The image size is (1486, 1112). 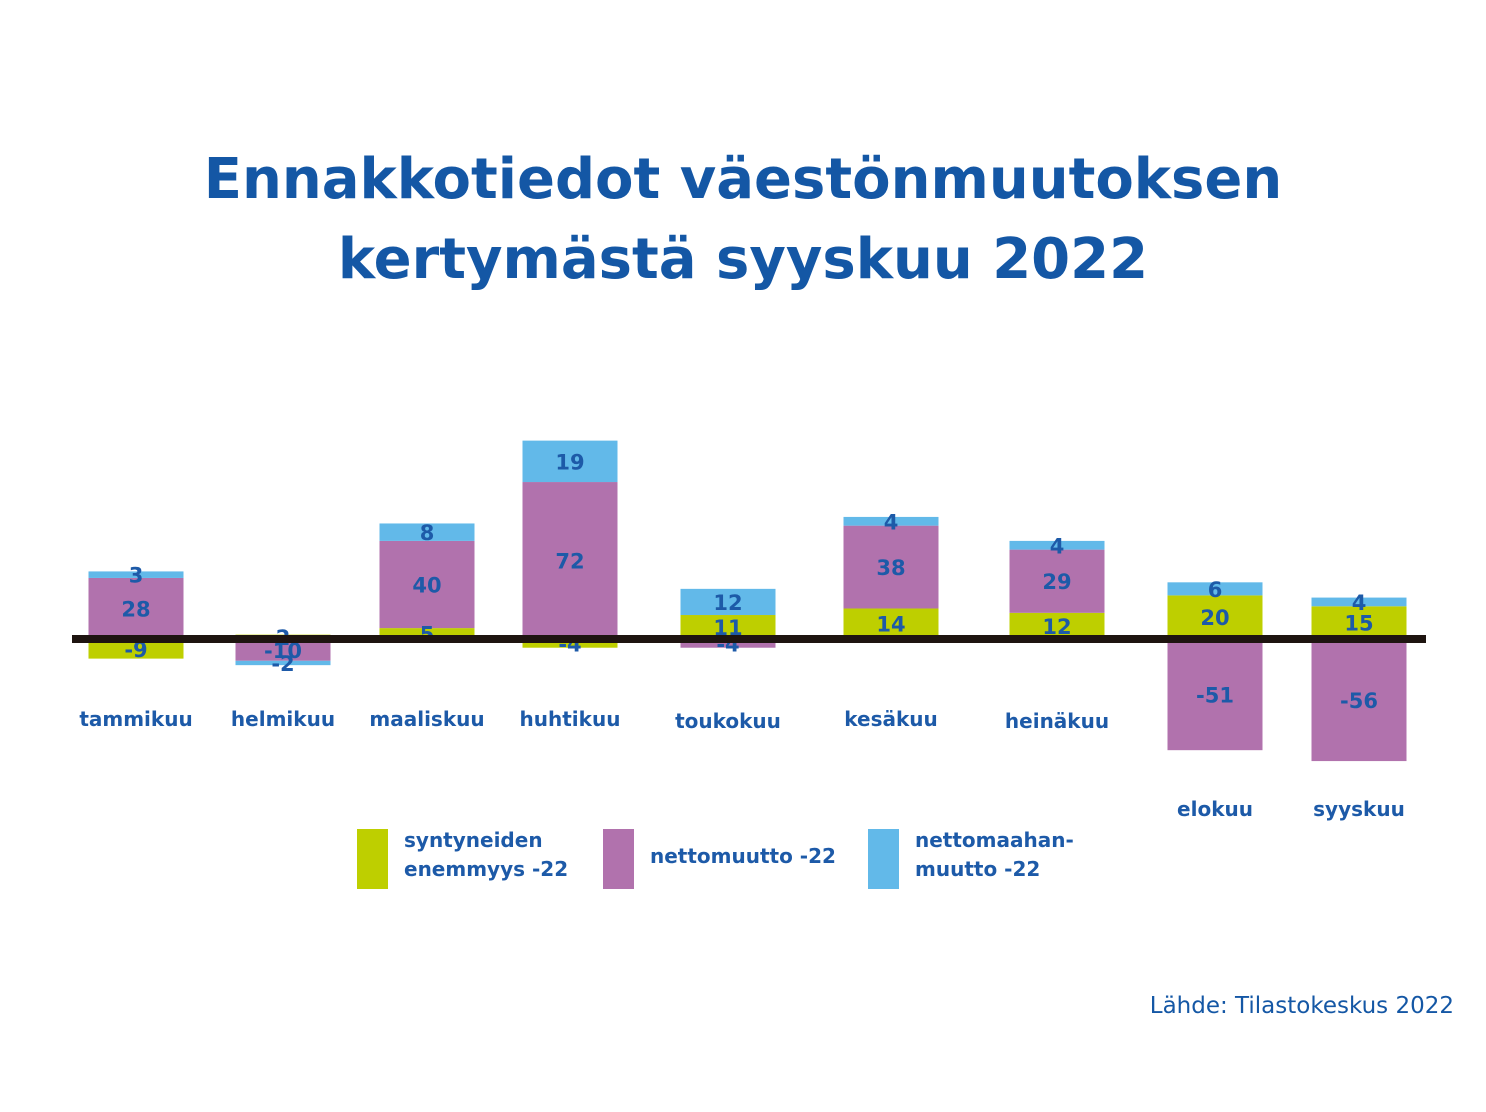 I want to click on month-label-heinäkuu: heinäkuu, so click(x=1057, y=721).